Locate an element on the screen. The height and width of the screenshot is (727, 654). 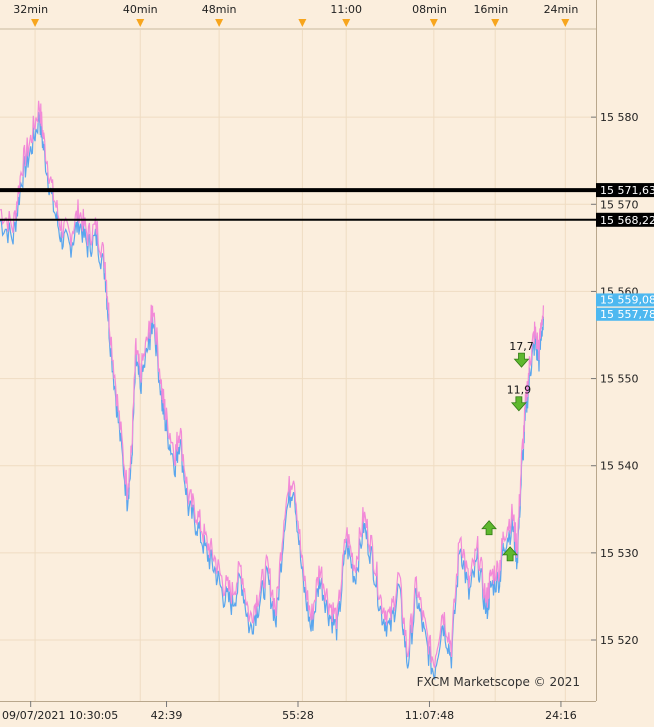
trade-marker-label: 11,9 is located at coordinates (519, 390).